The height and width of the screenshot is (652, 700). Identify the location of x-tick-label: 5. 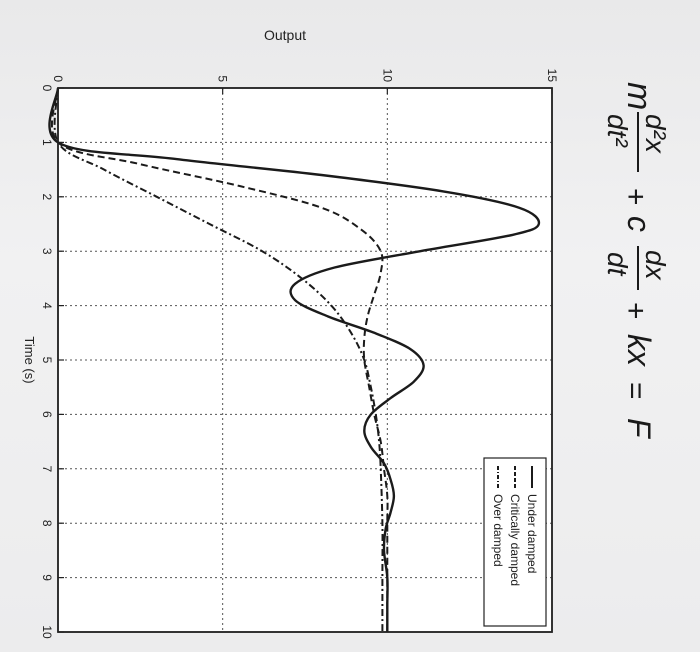
(47, 360).